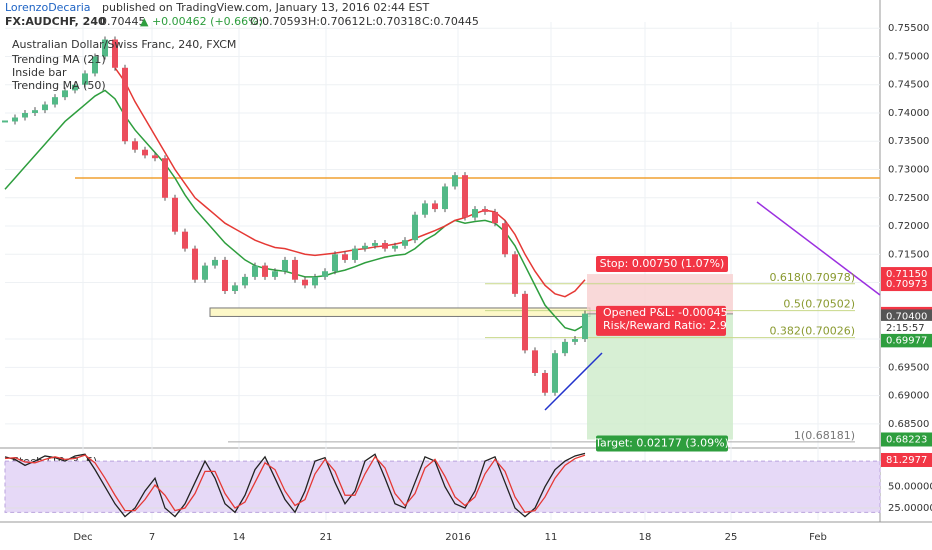 The width and height of the screenshot is (932, 550). Describe the element at coordinates (82, 537) in the screenshot. I see `x-tick-label: Dec` at that location.